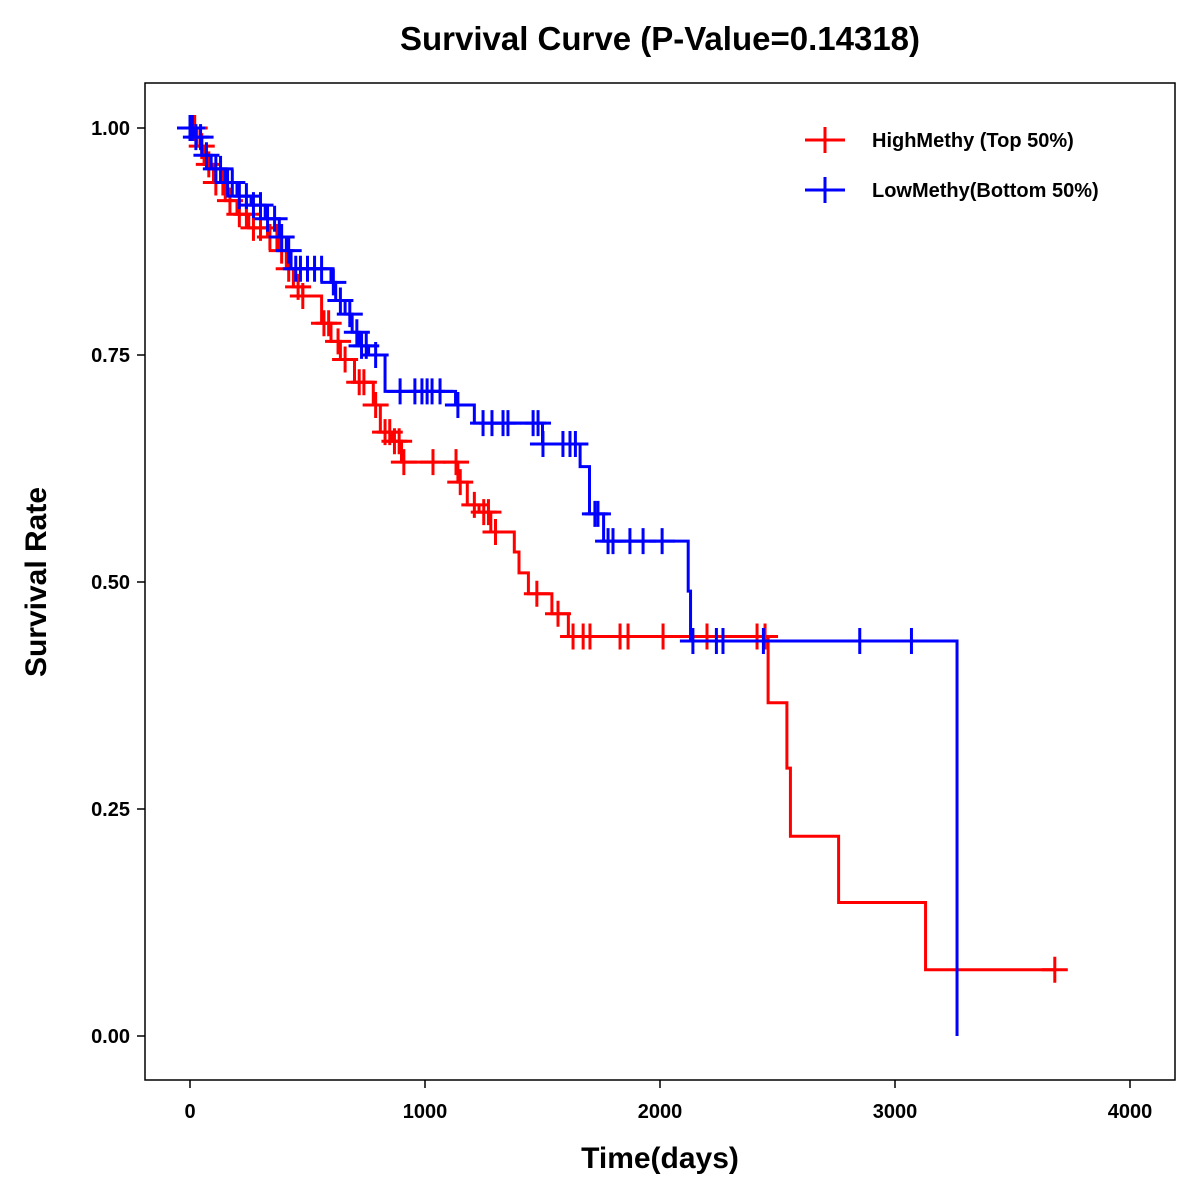  Describe the element at coordinates (660, 1112) in the screenshot. I see `x-tick-label: 2000` at that location.